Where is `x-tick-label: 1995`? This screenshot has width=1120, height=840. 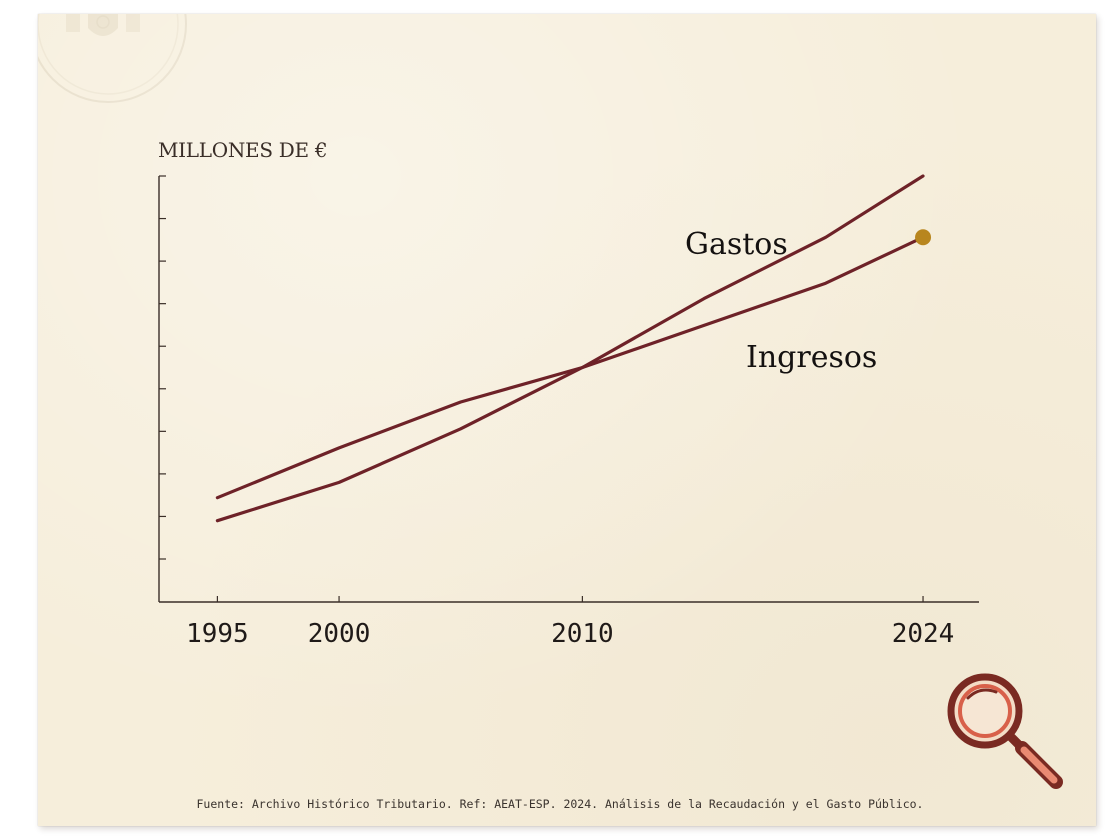 x-tick-label: 1995 is located at coordinates (217, 634).